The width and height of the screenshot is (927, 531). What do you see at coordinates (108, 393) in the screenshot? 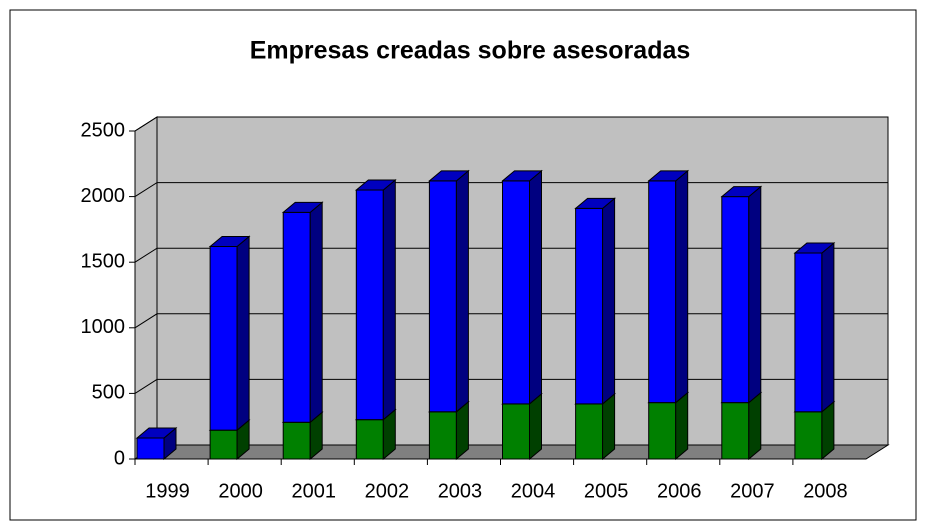
I see `y-tick-label: 500` at bounding box center [108, 393].